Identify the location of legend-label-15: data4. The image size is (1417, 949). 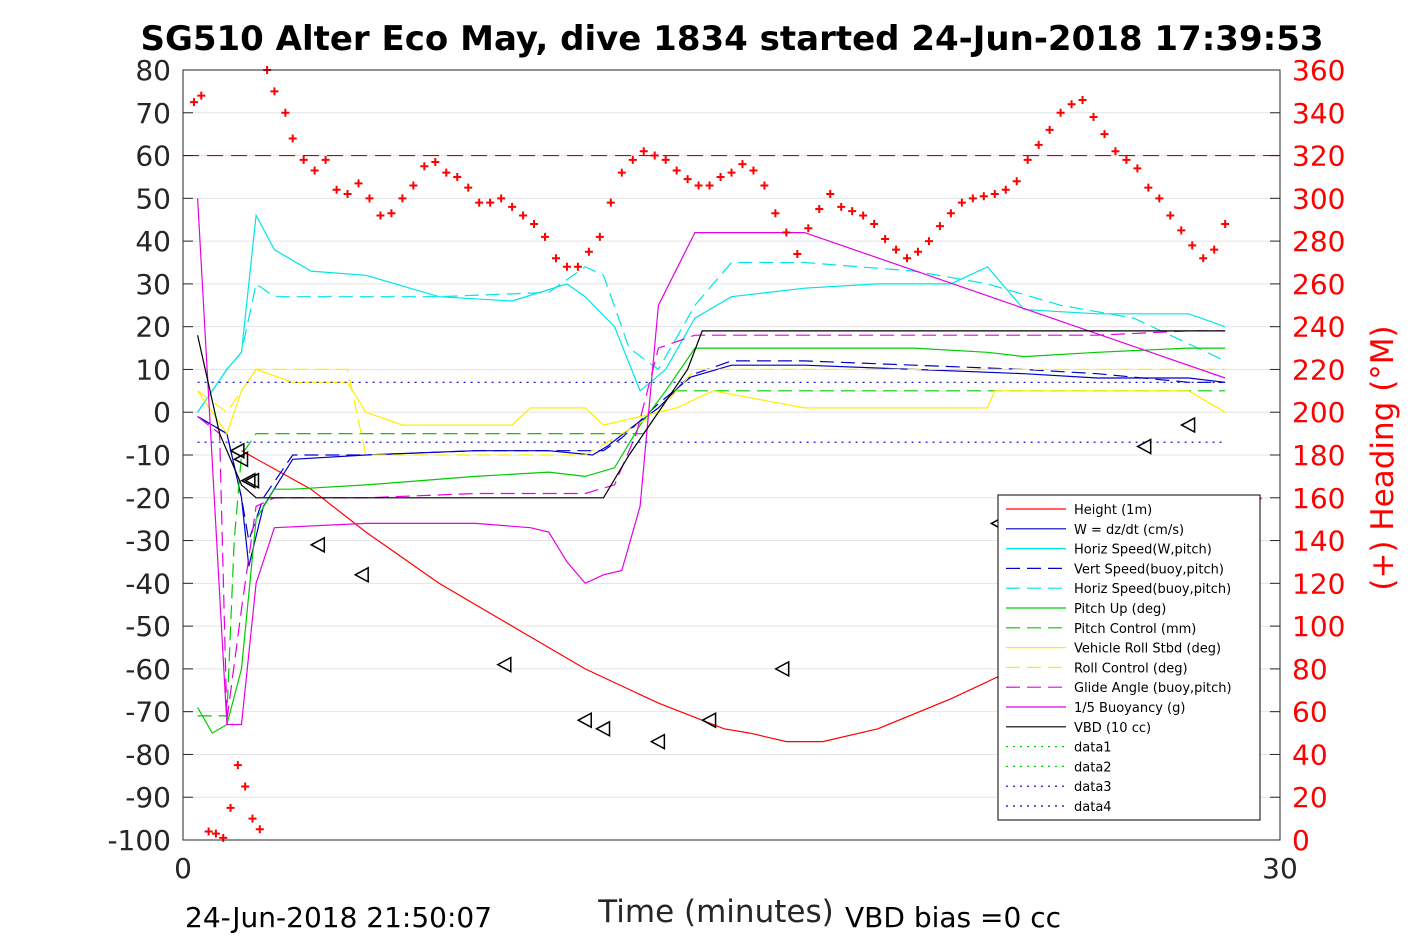
(1093, 807).